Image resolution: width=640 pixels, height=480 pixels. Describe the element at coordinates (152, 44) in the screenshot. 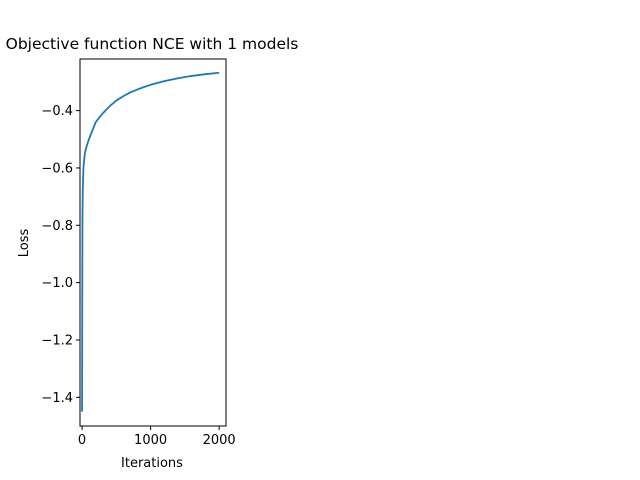

I see `chart-title: Objective function NCE with 1 models` at that location.